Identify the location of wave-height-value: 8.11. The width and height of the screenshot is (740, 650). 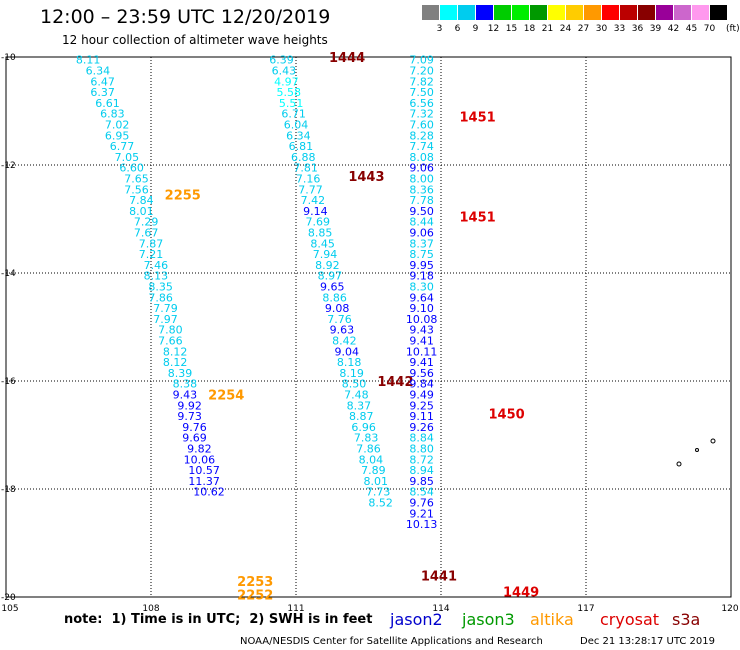
(88, 60).